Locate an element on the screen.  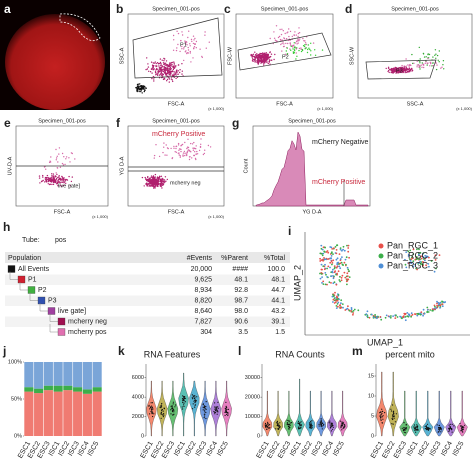
legend-swatch is located at coordinates (381, 256).